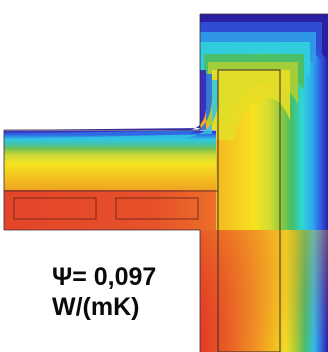  I want to click on lower-warm-shade, so click(264, 291).